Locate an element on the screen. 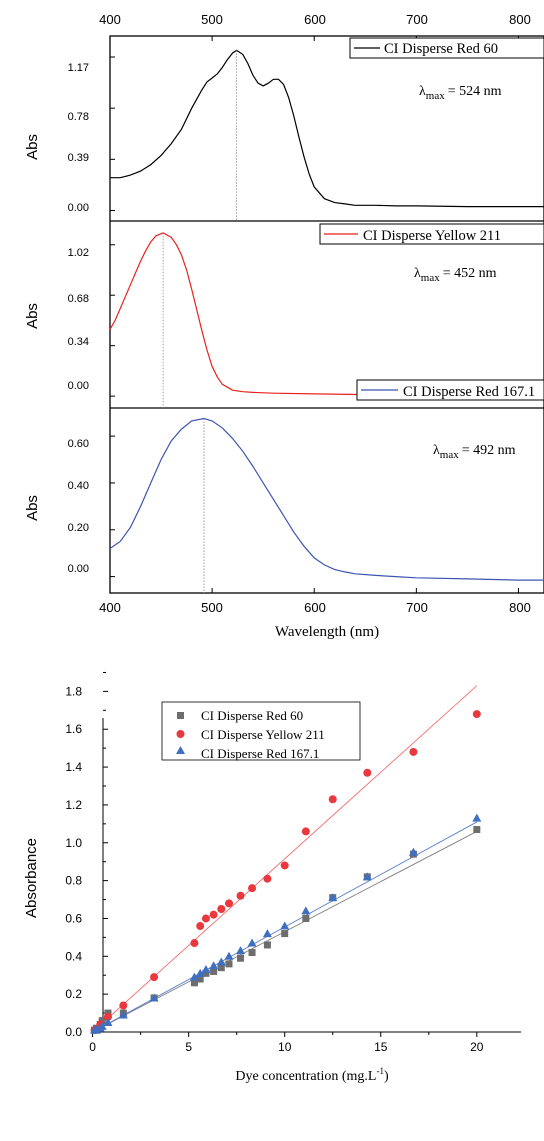 Image resolution: width=544 pixels, height=1141 pixels. p3-lambda-value: = 492 nm is located at coordinates (489, 450).